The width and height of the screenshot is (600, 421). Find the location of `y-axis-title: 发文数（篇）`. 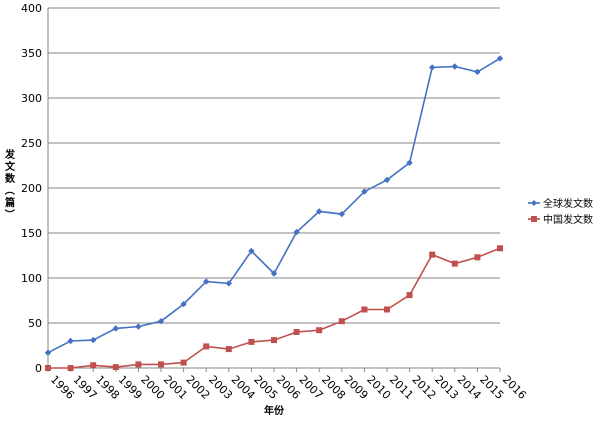

y-axis-title: 发文数（篇） is located at coordinates (9, 183).